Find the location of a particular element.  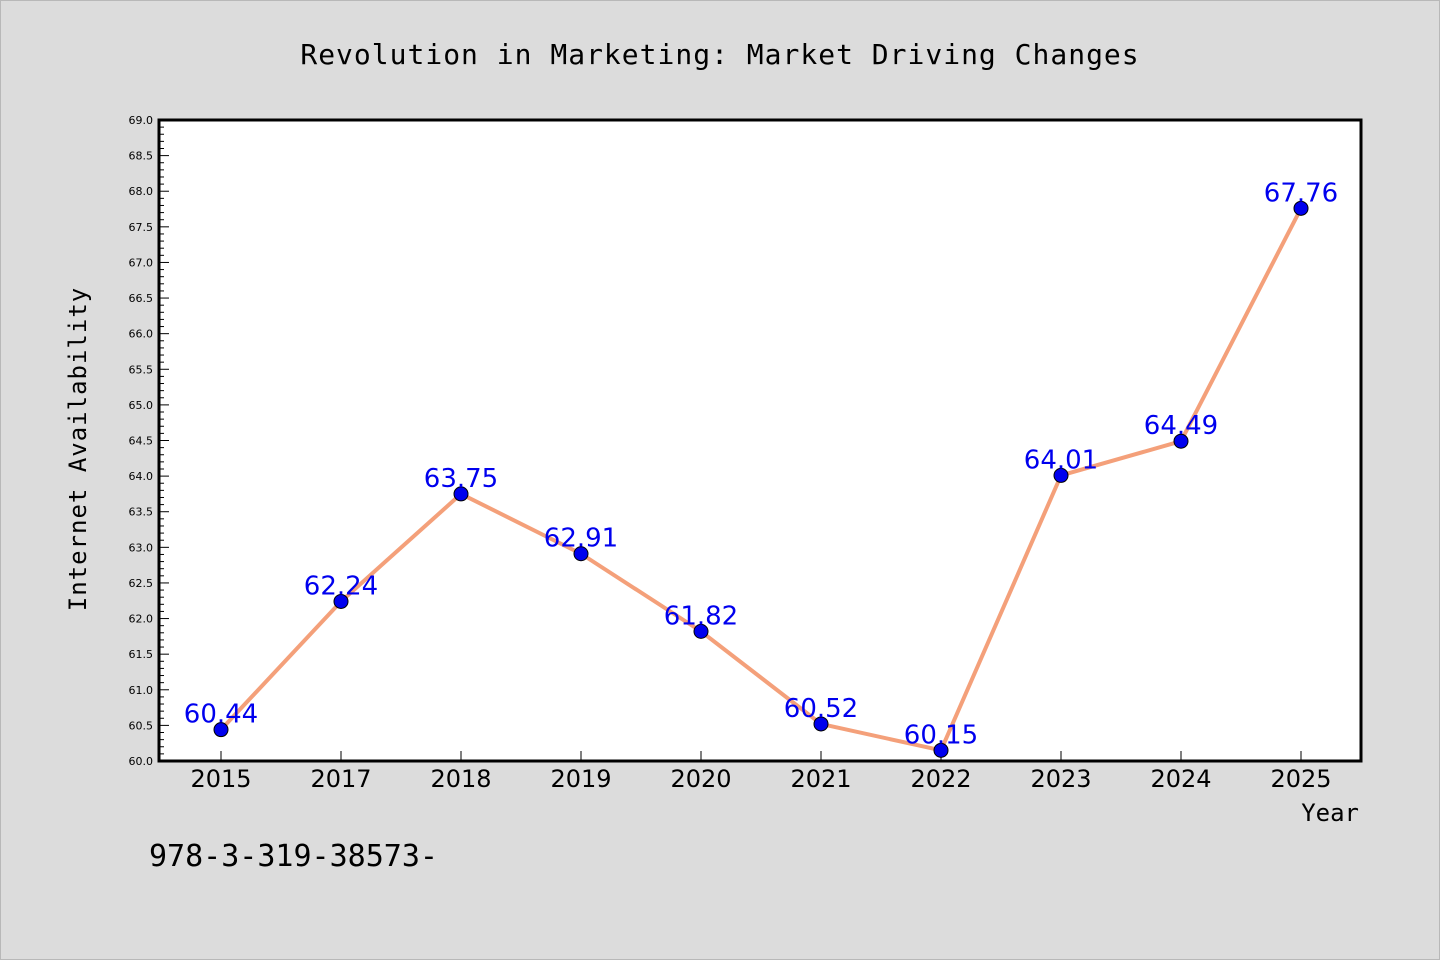

y-tick-label: 69.0 is located at coordinates (141, 120).